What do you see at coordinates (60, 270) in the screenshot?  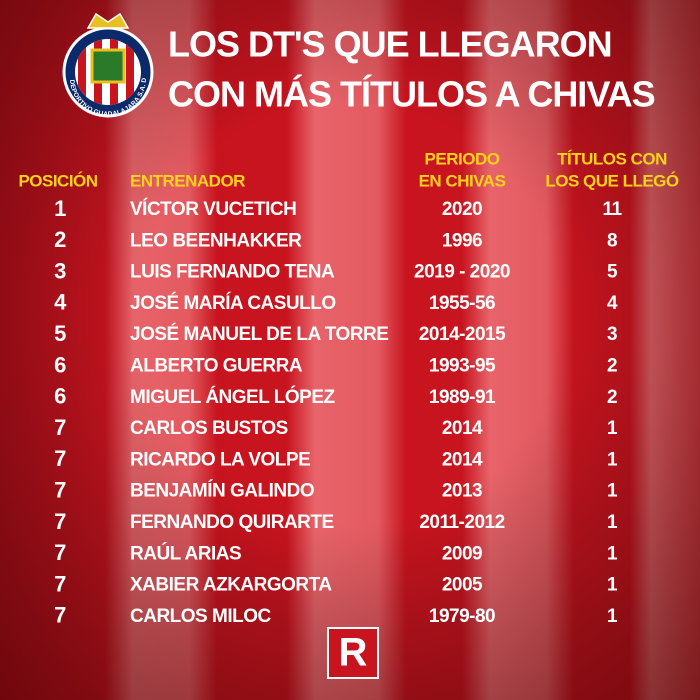 I see `position: 3` at bounding box center [60, 270].